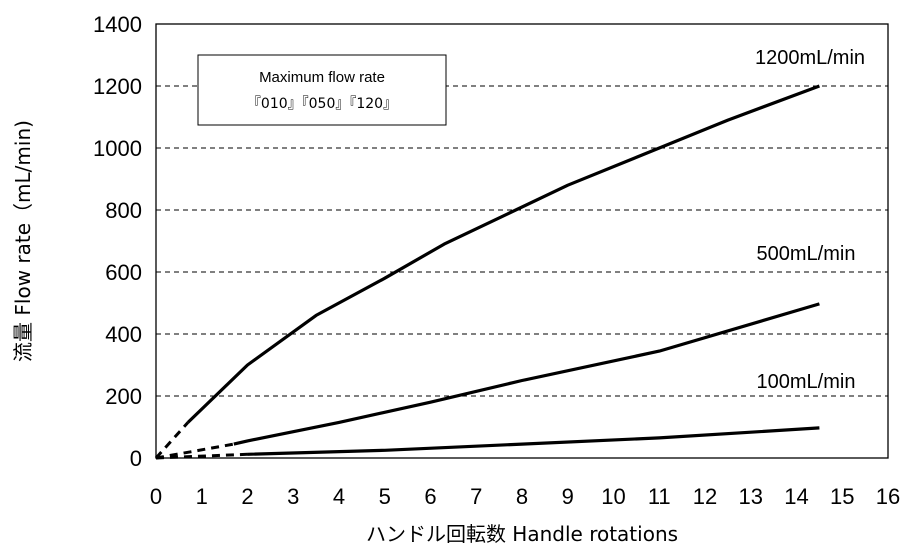 This screenshot has width=917, height=551. What do you see at coordinates (156, 496) in the screenshot?
I see `x-tick-label: 0` at bounding box center [156, 496].